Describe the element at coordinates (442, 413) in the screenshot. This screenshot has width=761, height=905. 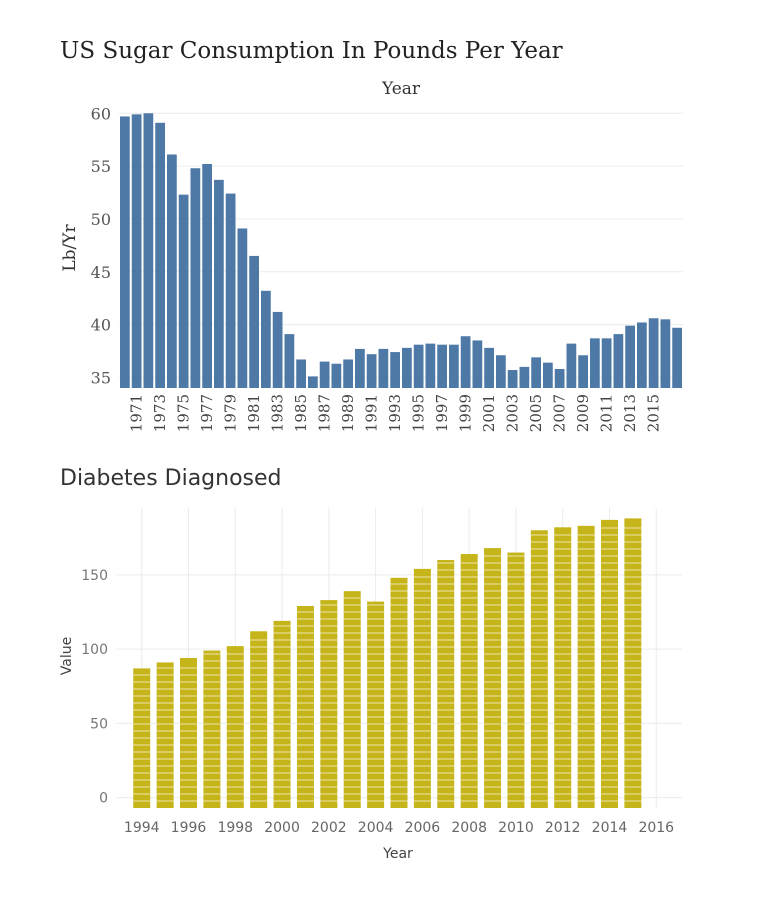
I see `x-tick-label: 1997` at that location.